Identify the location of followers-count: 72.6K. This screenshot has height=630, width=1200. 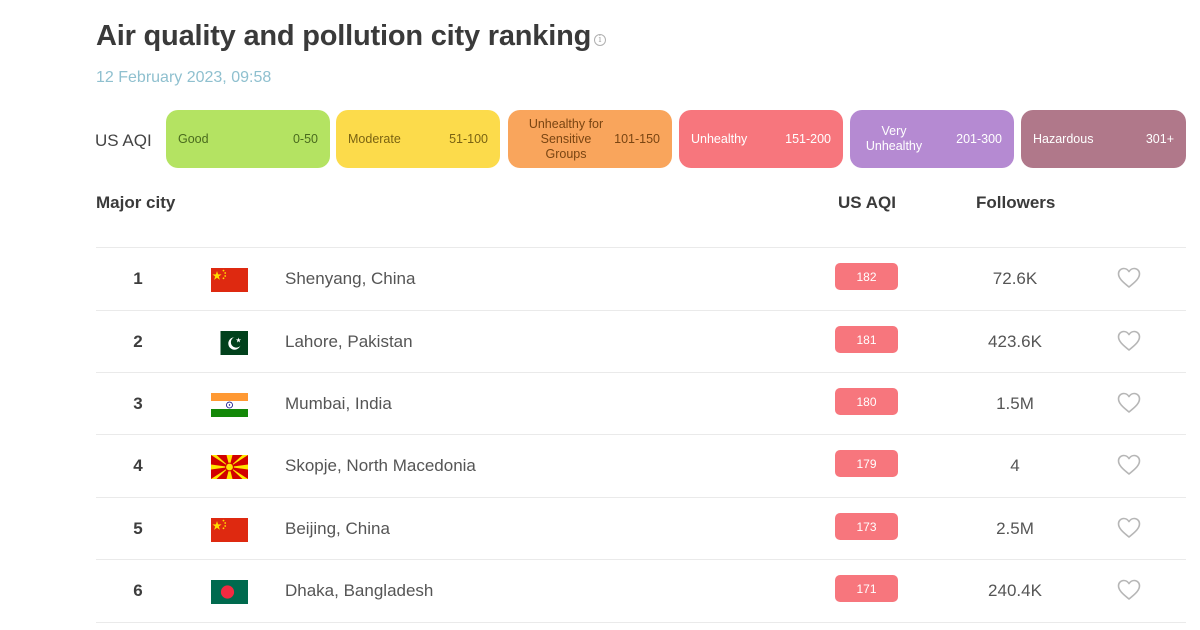
(1015, 278).